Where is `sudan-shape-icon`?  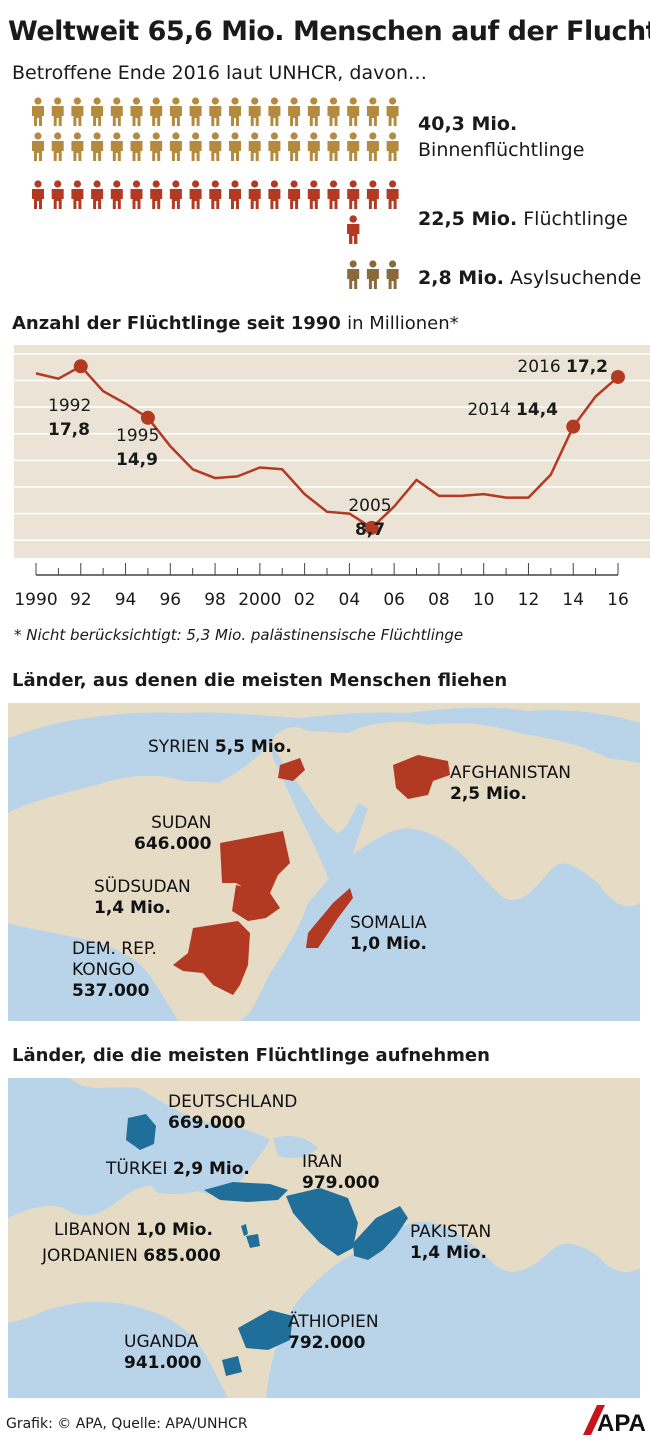 sudan-shape-icon is located at coordinates (255, 862).